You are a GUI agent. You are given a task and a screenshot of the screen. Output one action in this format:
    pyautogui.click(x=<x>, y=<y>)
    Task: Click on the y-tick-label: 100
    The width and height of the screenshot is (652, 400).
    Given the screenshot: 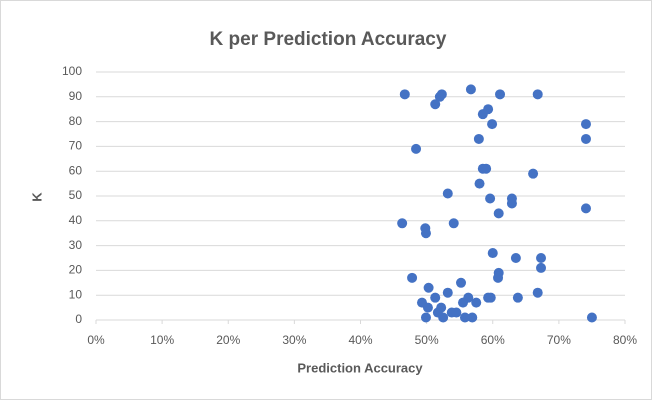 What is the action you would take?
    pyautogui.click(x=72, y=71)
    